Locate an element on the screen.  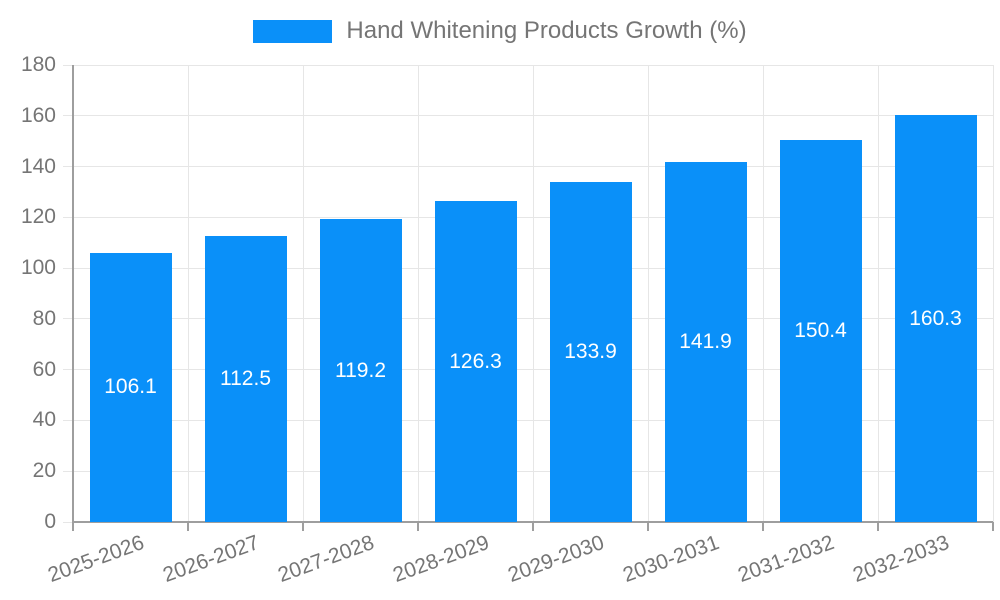
bar-value-label: 160.3 is located at coordinates (935, 318).